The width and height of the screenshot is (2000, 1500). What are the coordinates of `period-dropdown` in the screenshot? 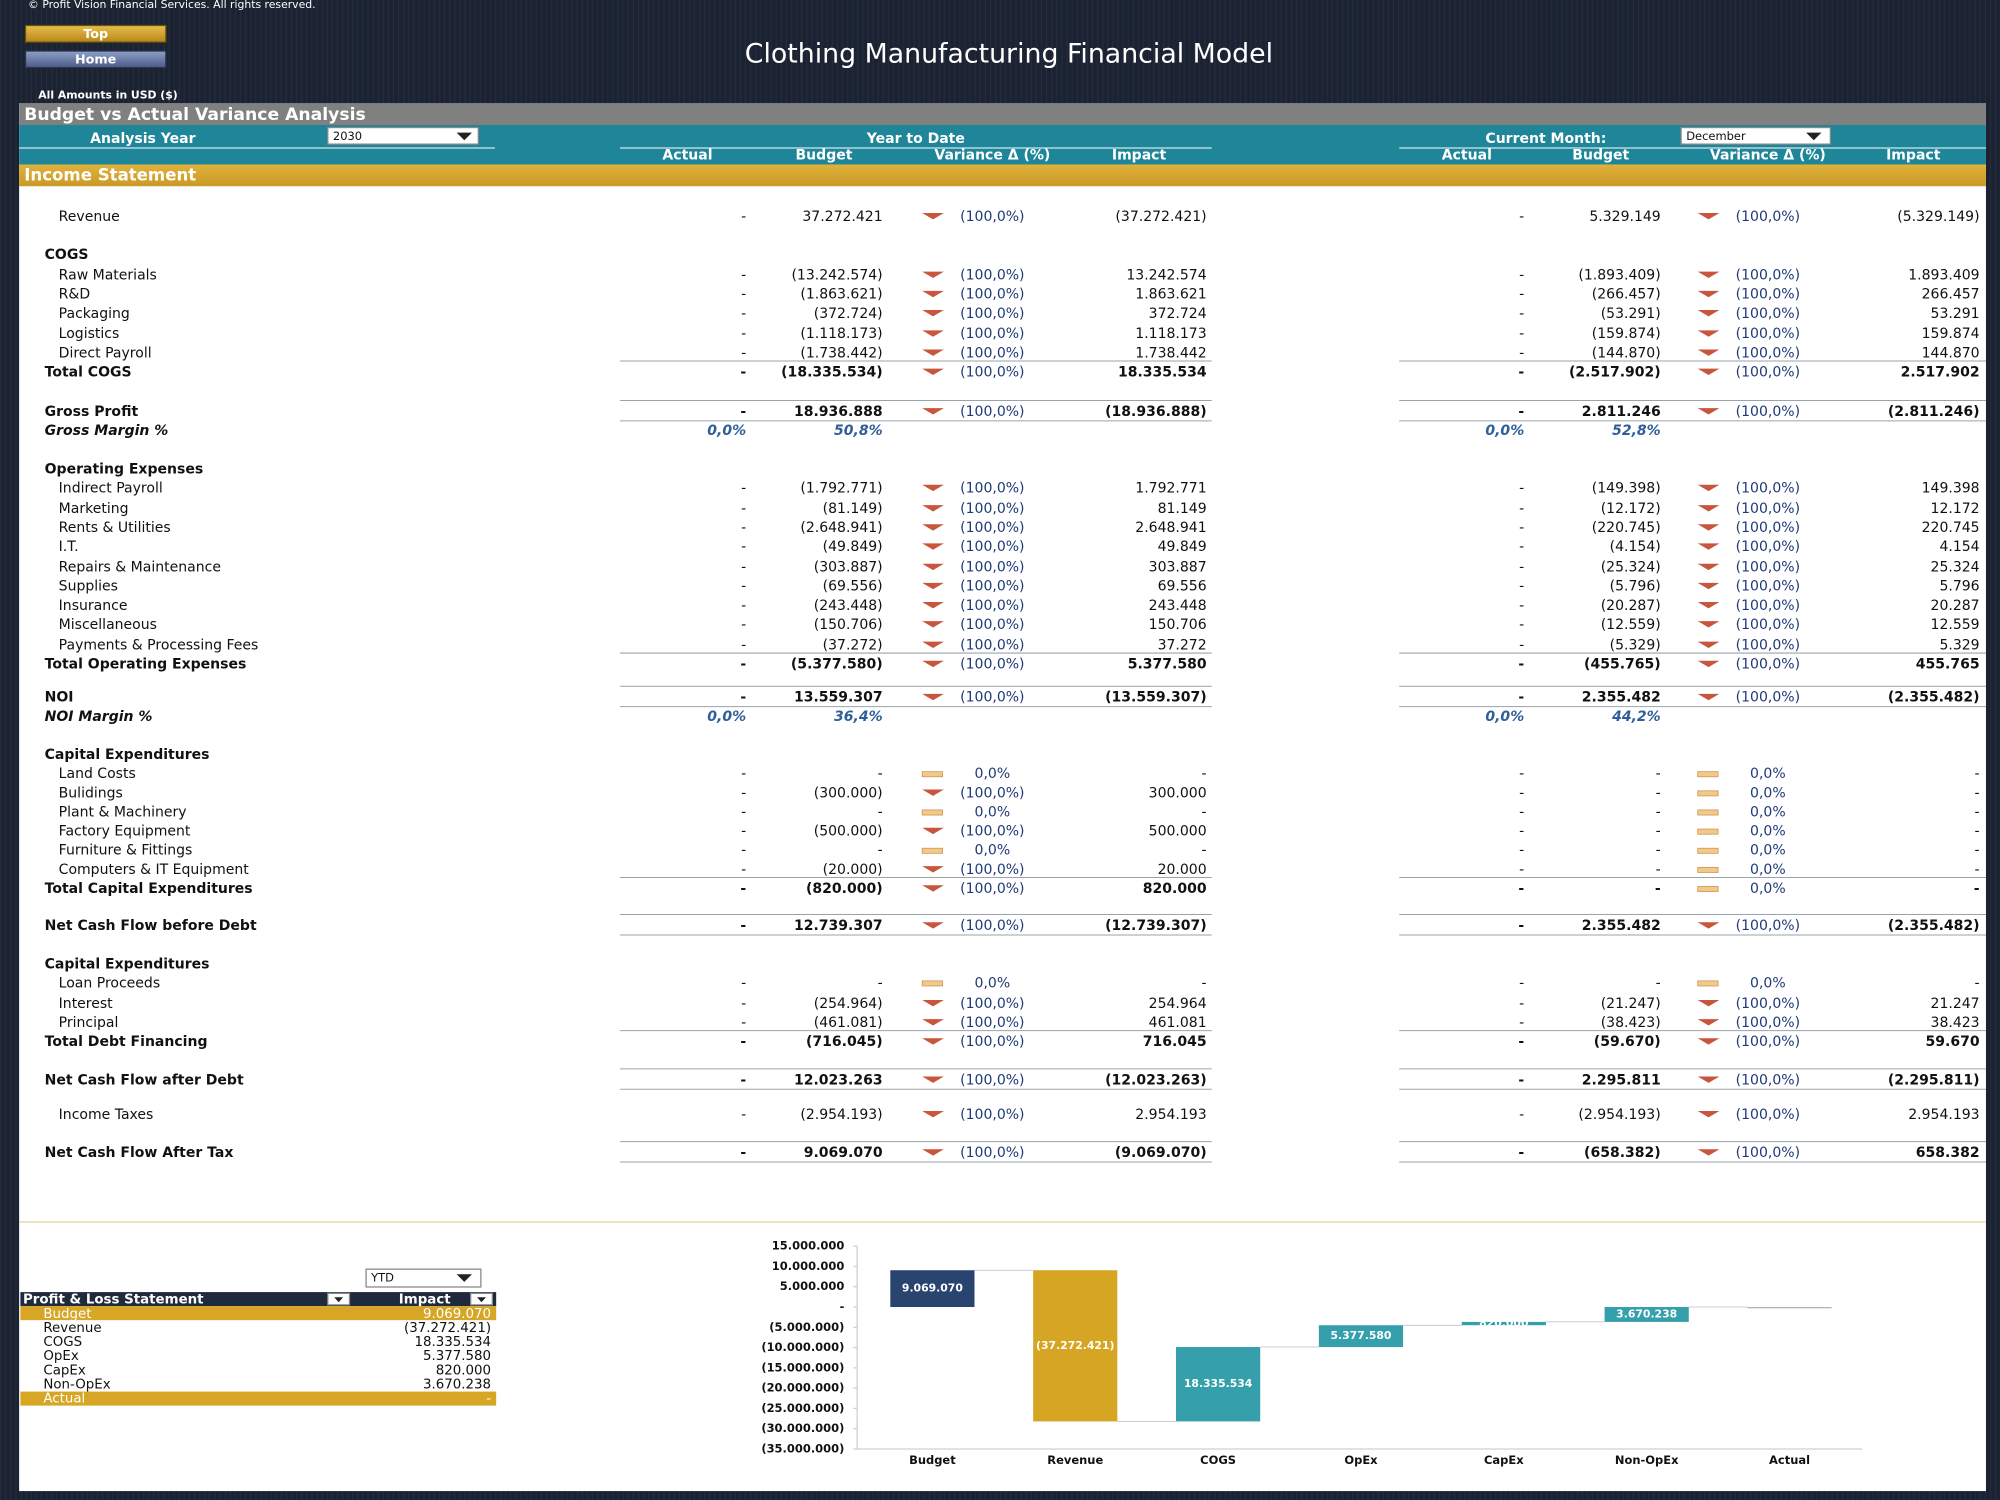 It's located at (423, 1278).